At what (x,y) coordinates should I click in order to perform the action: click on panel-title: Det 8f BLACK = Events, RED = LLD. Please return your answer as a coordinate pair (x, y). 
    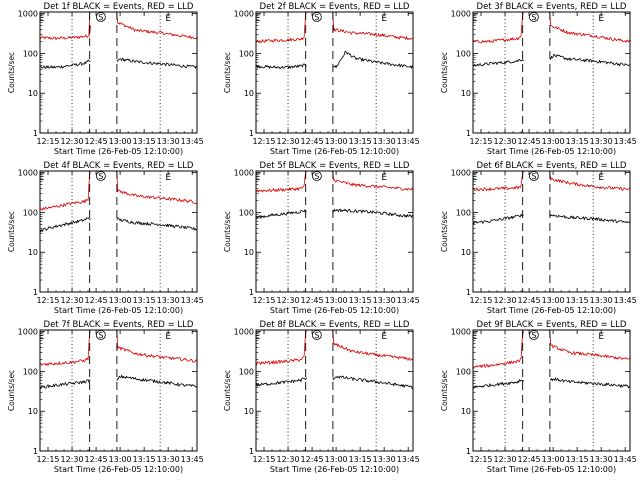
    Looking at the image, I should click on (335, 325).